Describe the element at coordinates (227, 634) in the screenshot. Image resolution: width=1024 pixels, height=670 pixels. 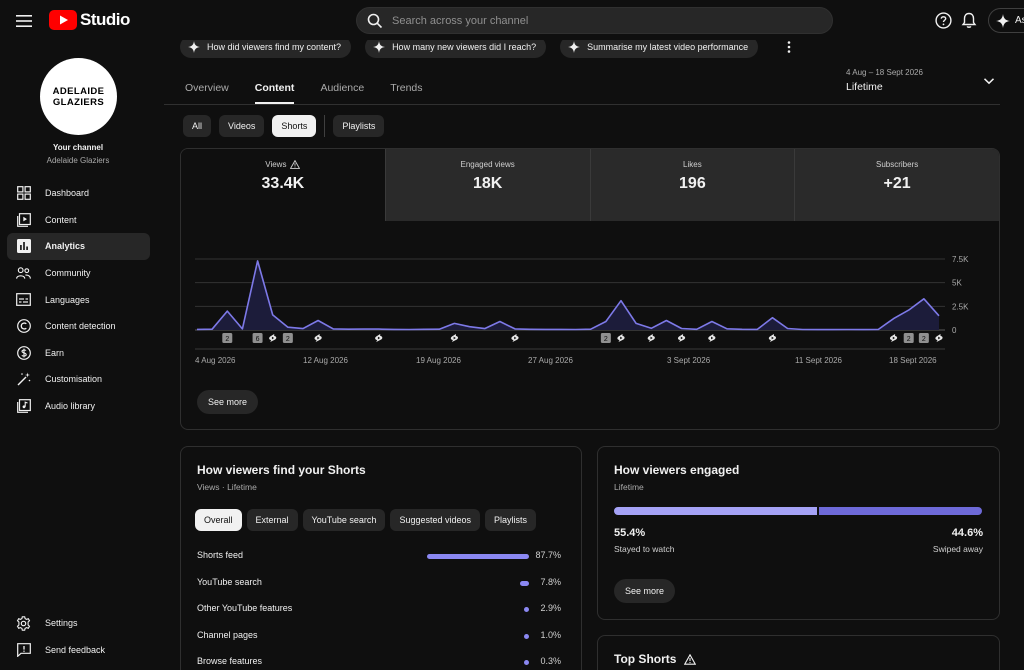
I see `source-name: Channel pages` at that location.